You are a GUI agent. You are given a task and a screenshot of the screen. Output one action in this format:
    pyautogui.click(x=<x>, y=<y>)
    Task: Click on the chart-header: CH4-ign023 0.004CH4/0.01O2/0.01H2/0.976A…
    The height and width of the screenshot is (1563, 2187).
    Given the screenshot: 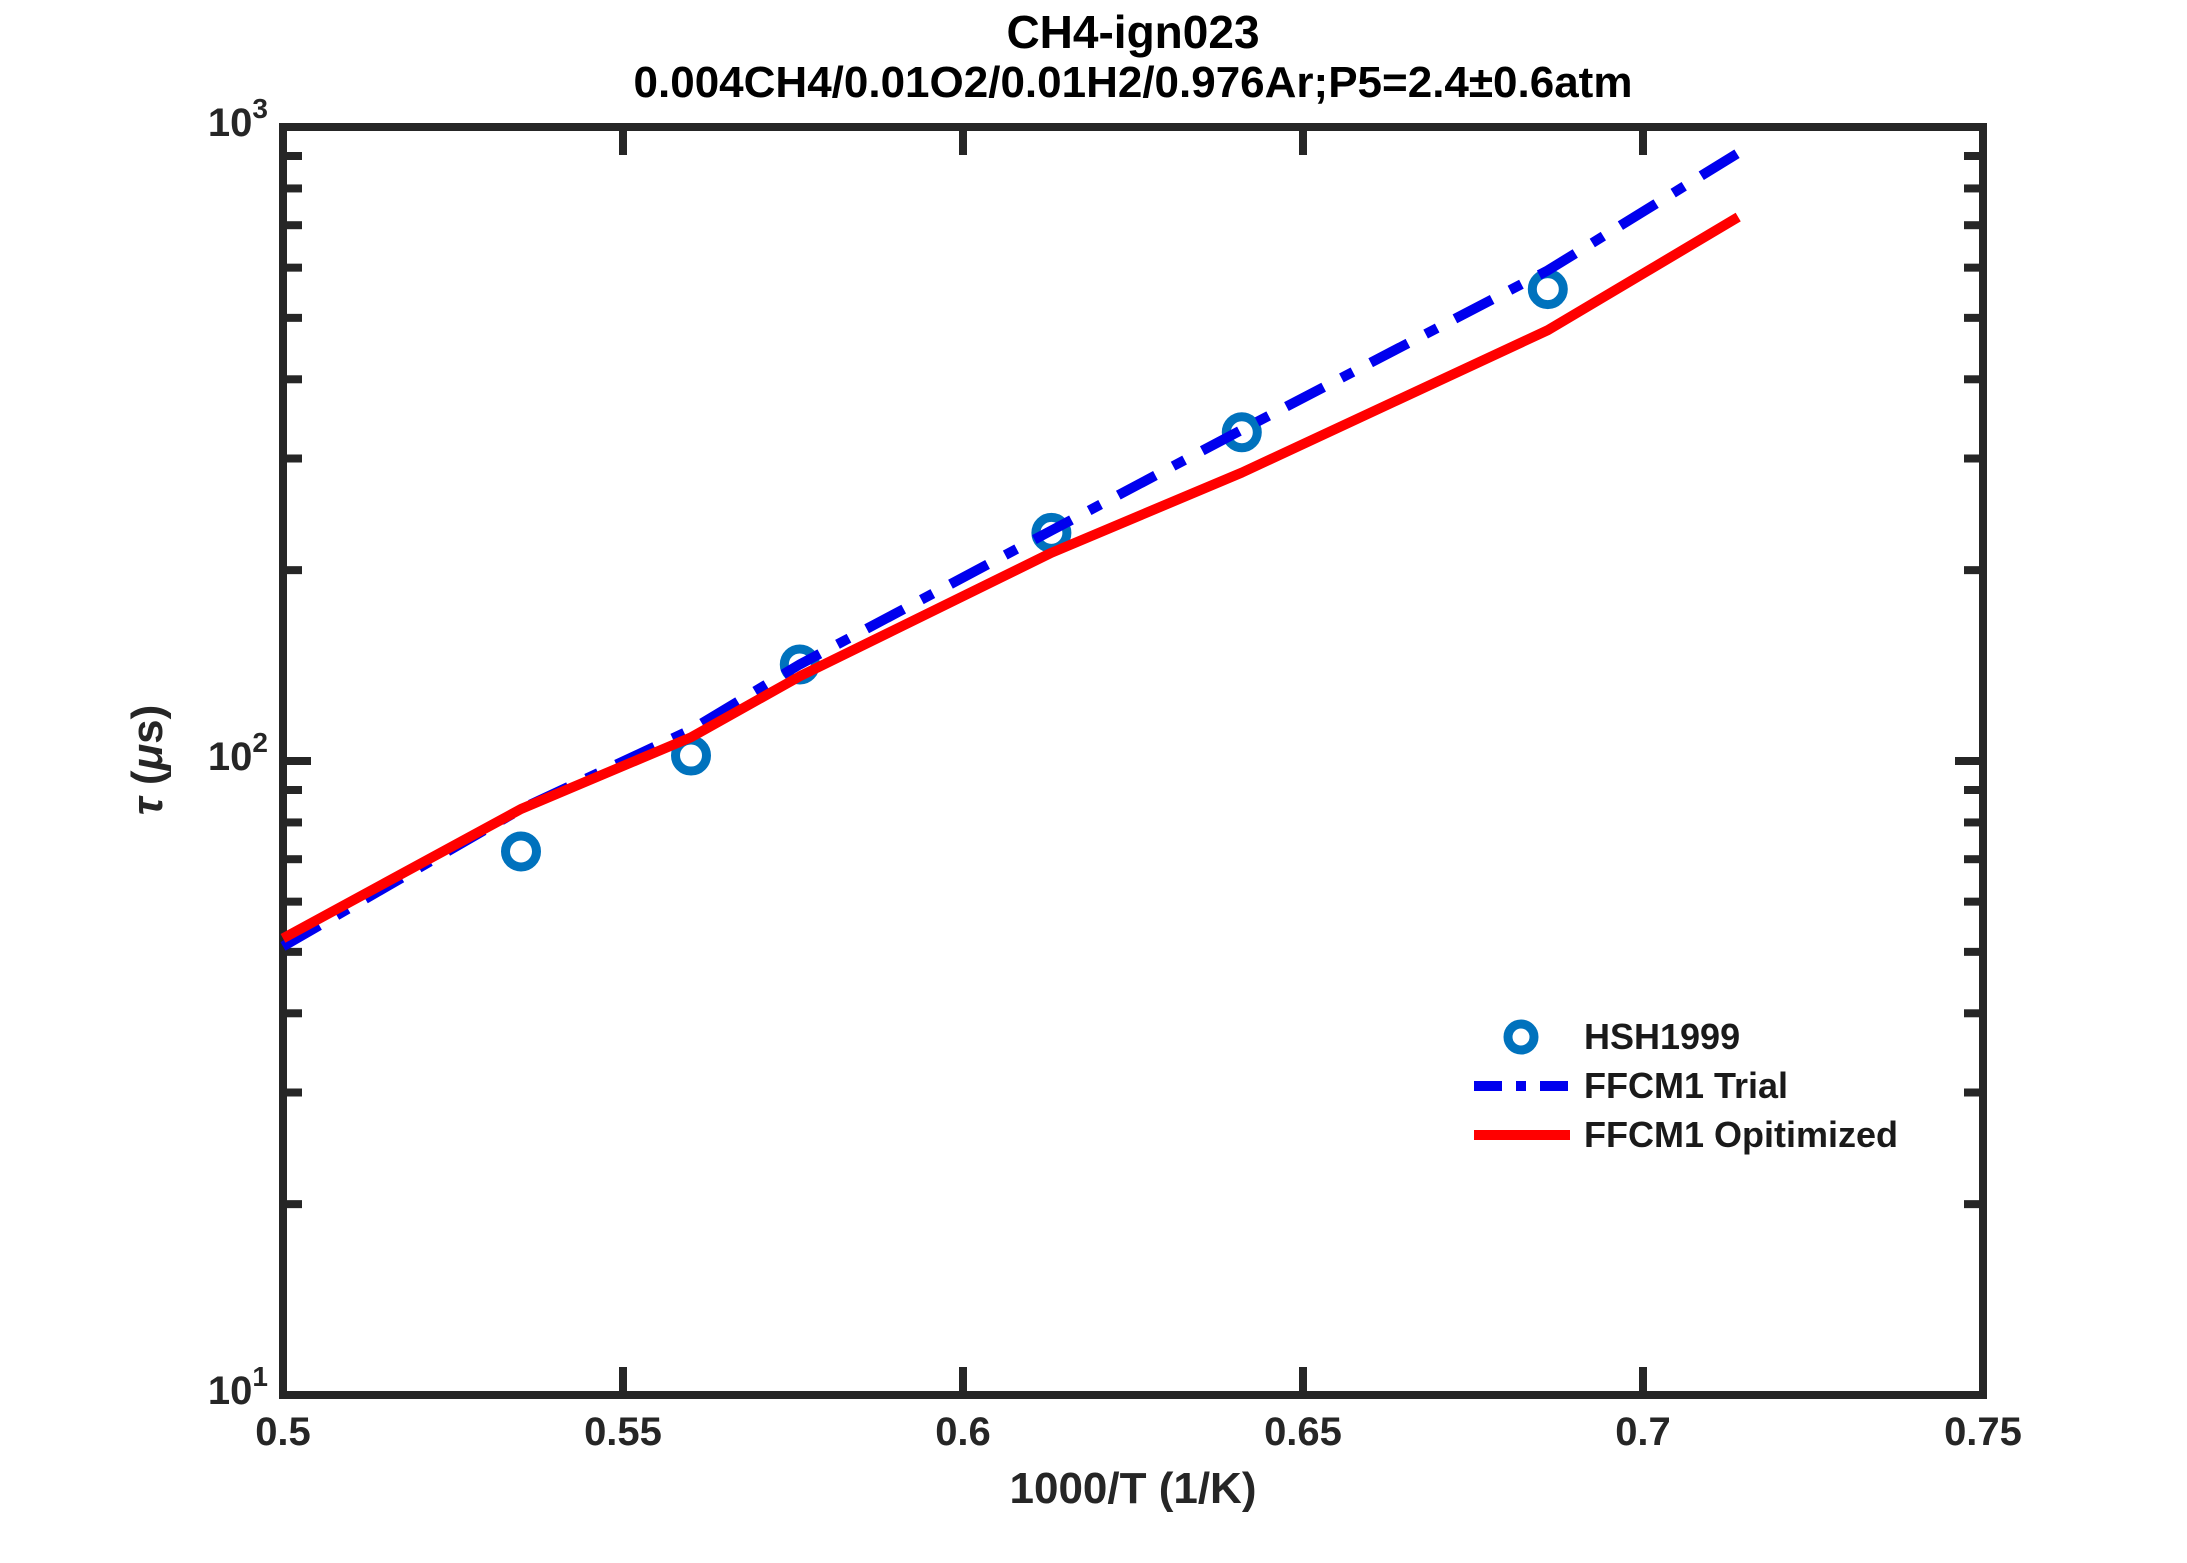 What is the action you would take?
    pyautogui.click(x=1133, y=54)
    